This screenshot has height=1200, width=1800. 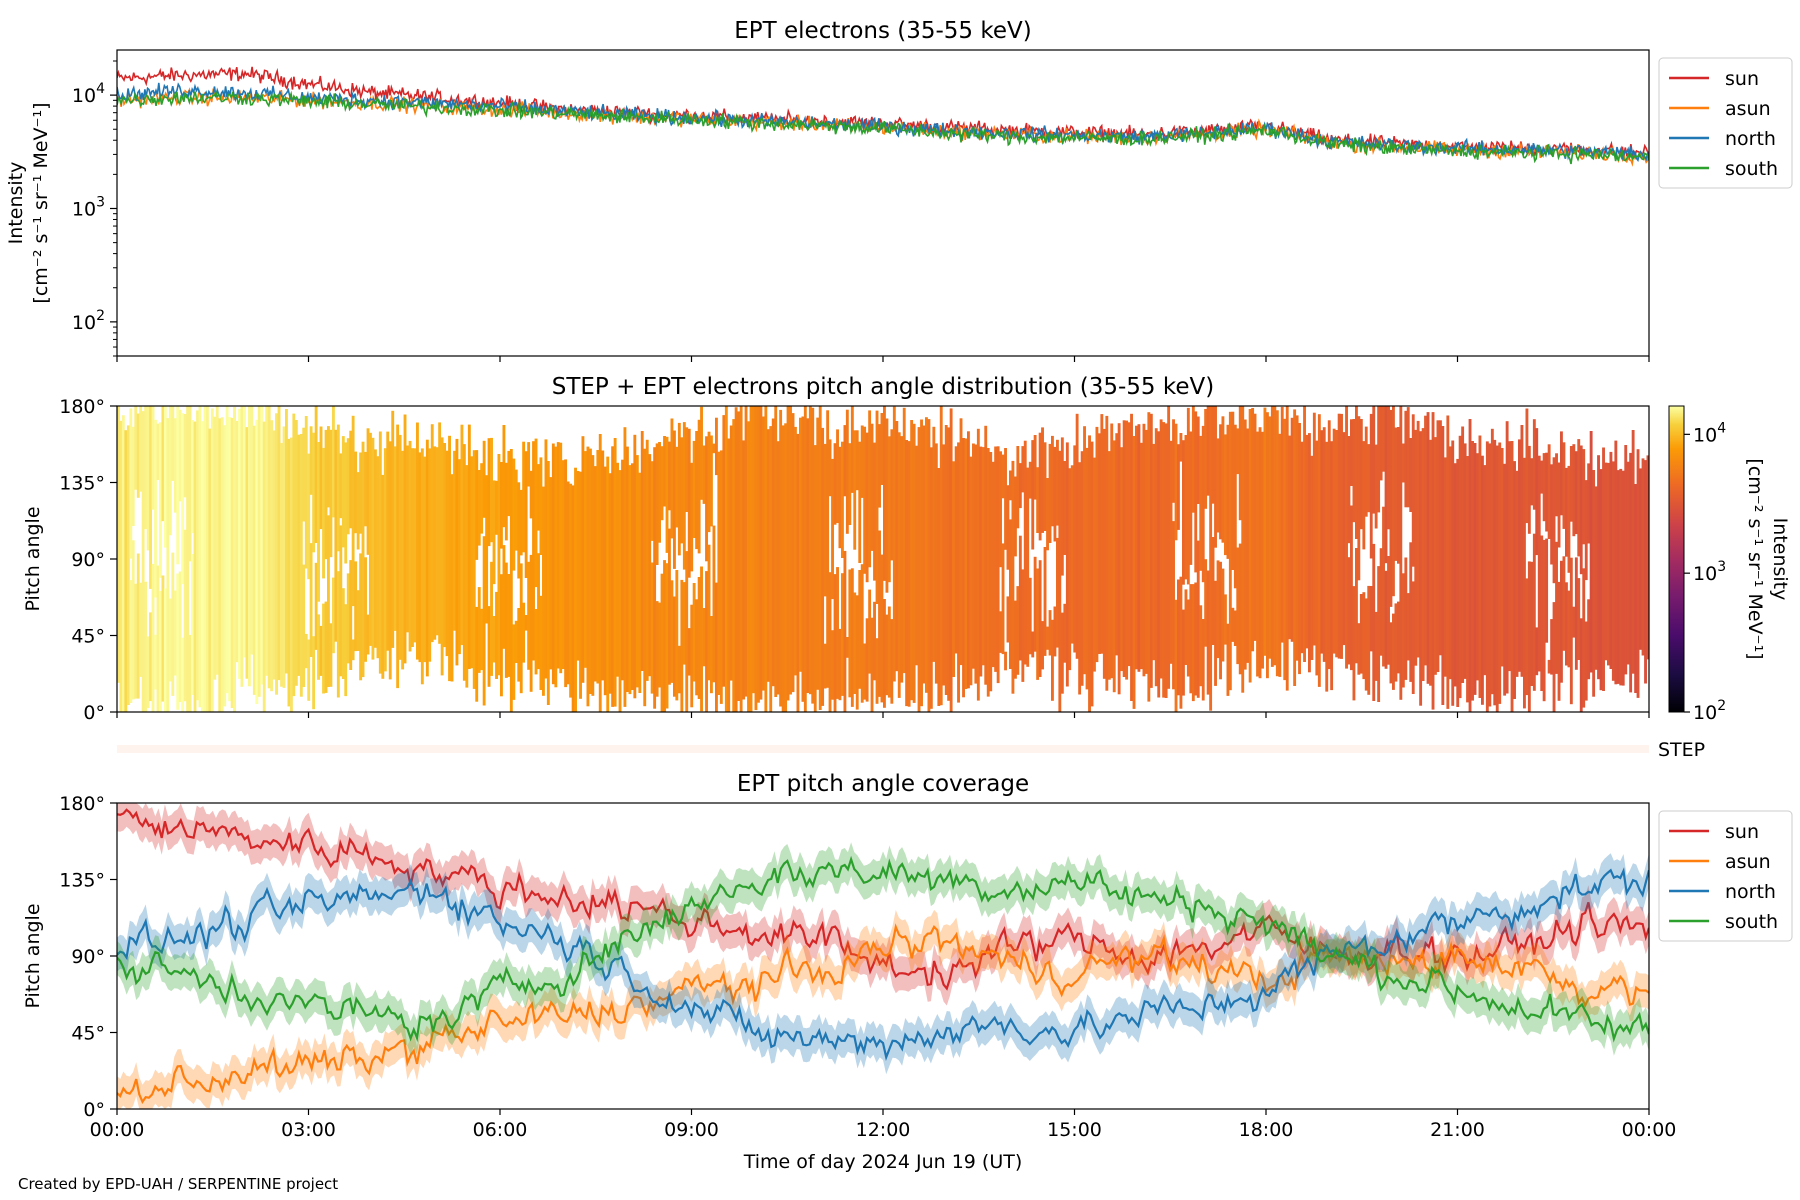 What do you see at coordinates (88, 1034) in the screenshot?
I see `y-tick-label: 45°` at bounding box center [88, 1034].